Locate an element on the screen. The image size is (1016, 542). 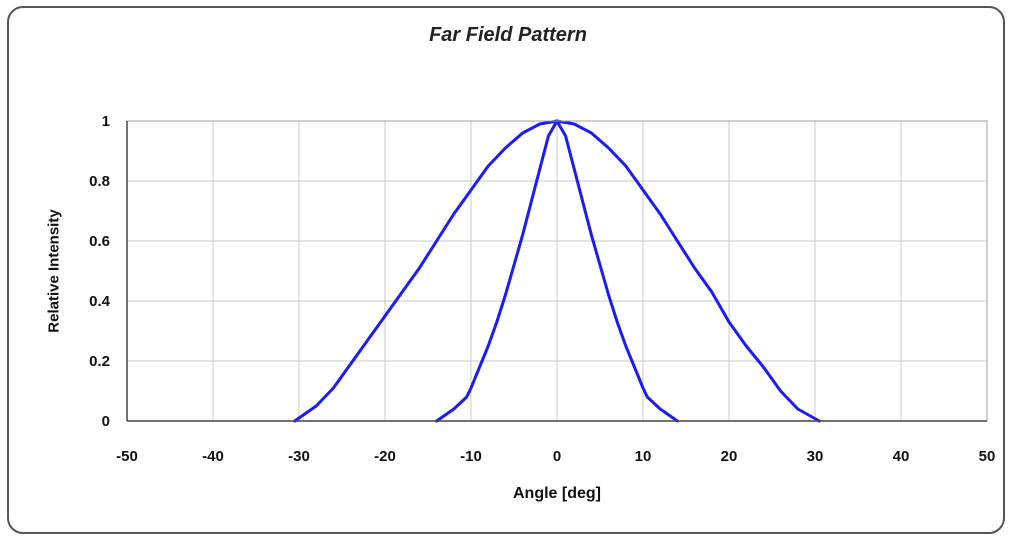
y-tick-label: 0 is located at coordinates (106, 421).